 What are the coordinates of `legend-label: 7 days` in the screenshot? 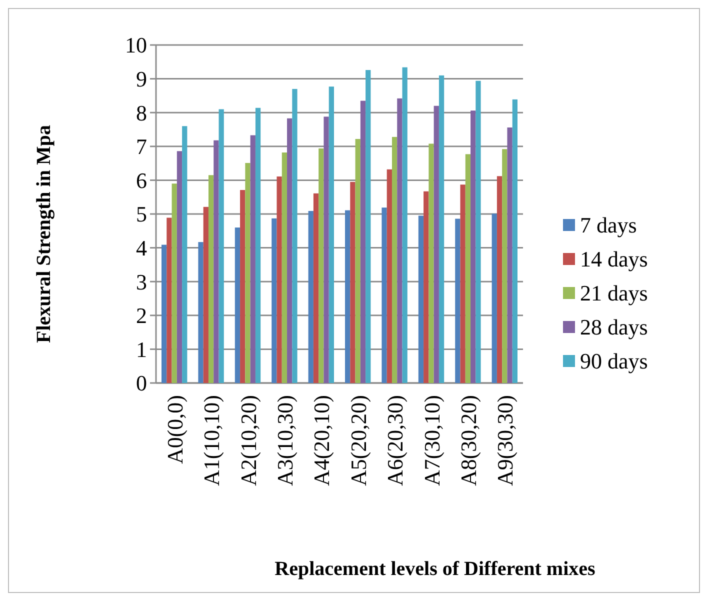 It's located at (608, 225).